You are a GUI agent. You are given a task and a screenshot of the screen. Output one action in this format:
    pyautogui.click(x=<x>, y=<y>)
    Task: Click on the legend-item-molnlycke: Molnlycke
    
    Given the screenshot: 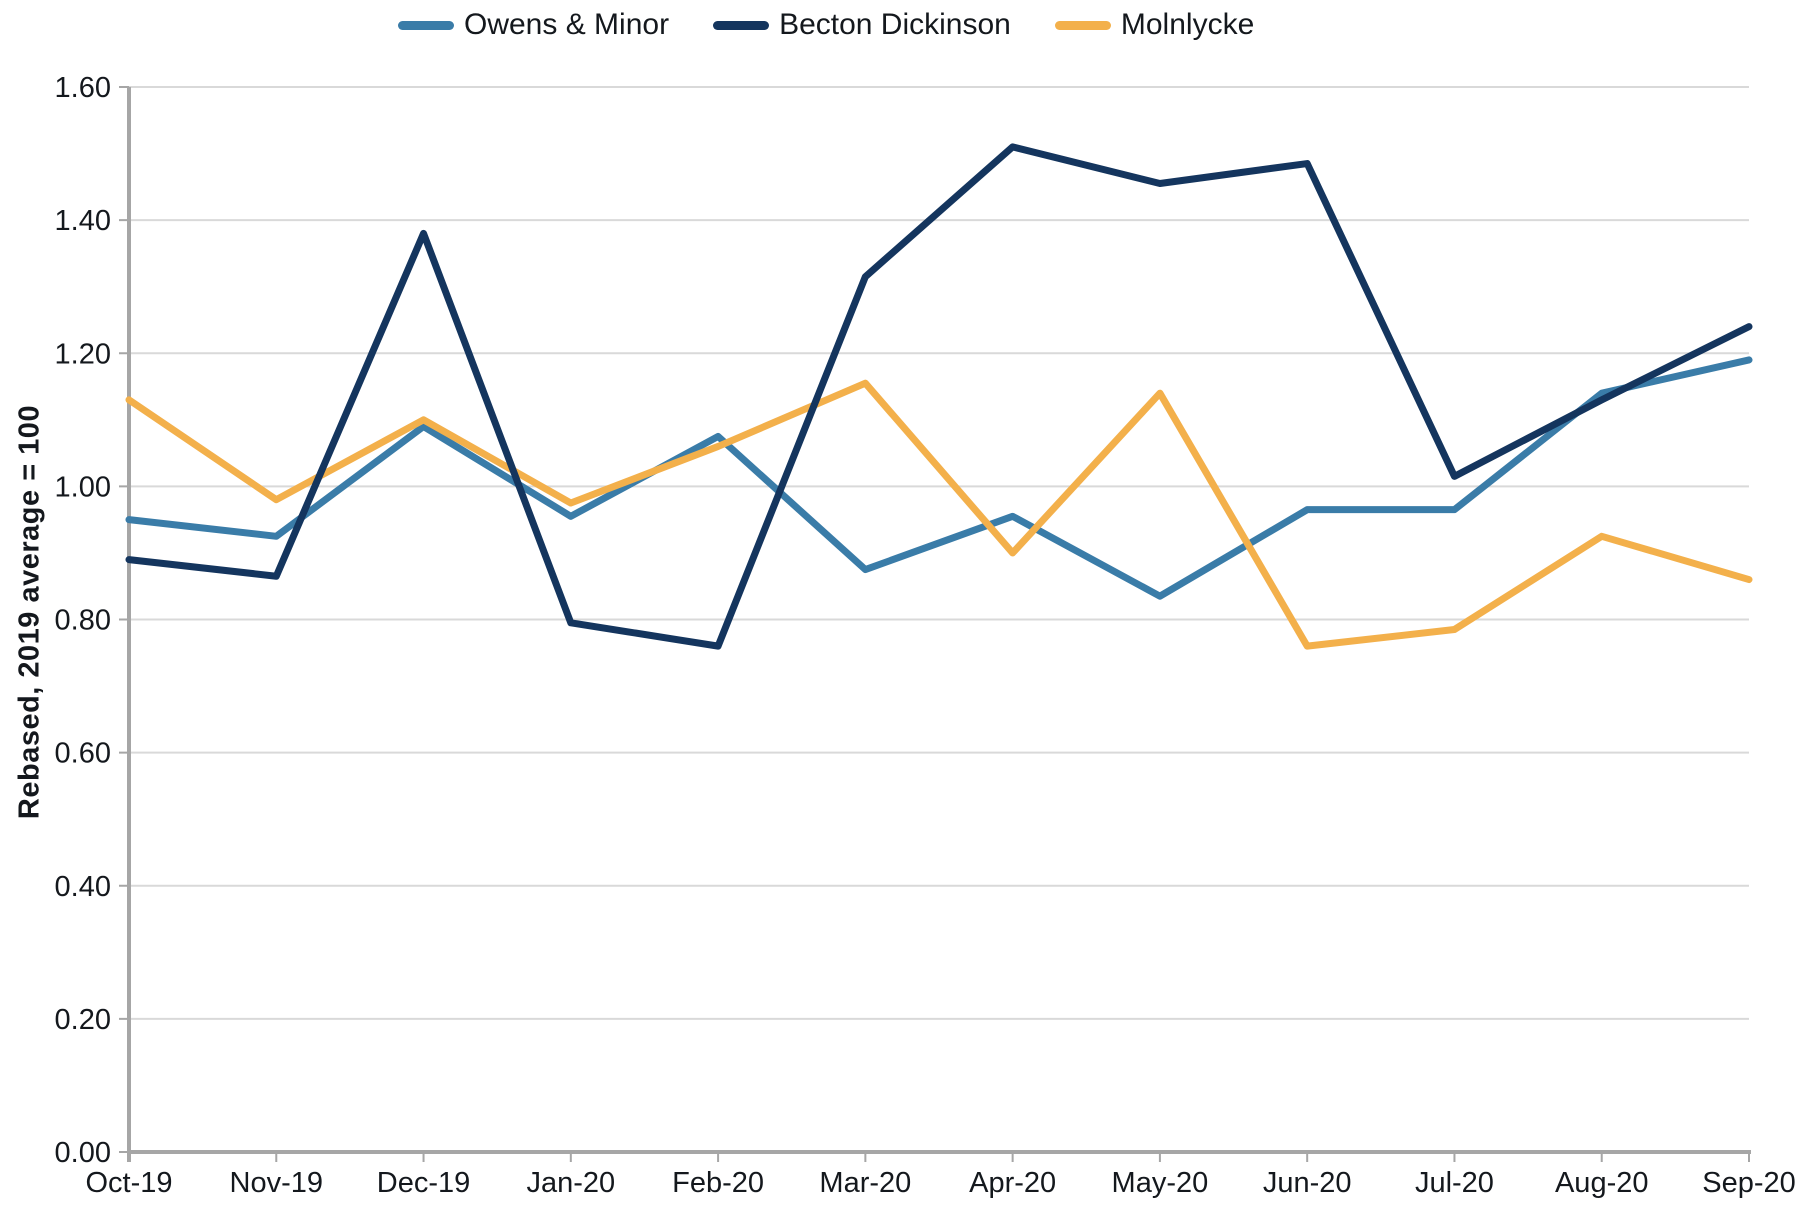 What is the action you would take?
    pyautogui.click(x=1154, y=25)
    